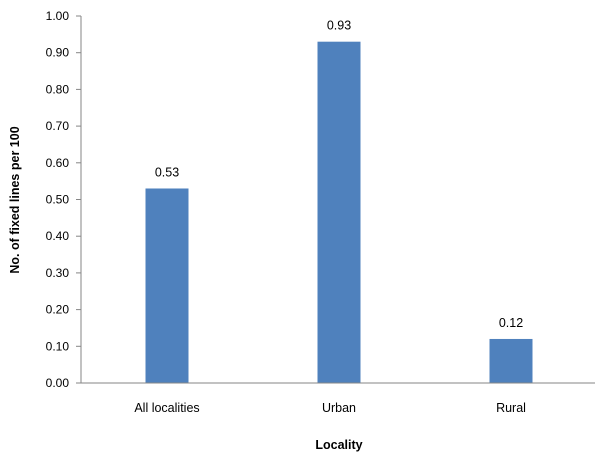 The image size is (595, 454). What do you see at coordinates (339, 408) in the screenshot?
I see `x-tick-label: Urban` at bounding box center [339, 408].